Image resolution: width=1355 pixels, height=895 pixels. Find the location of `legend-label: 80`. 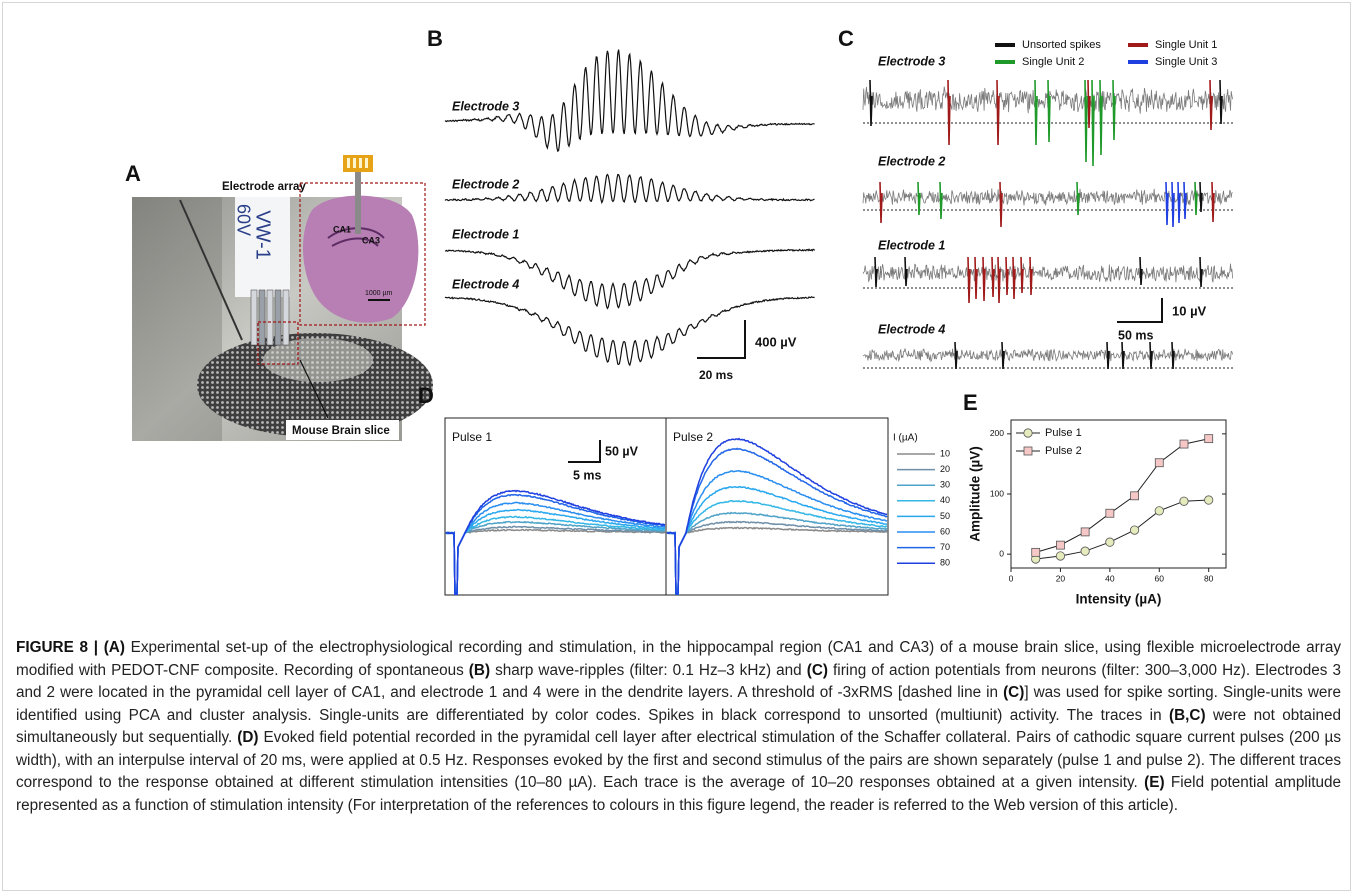

legend-label: 80 is located at coordinates (945, 563).